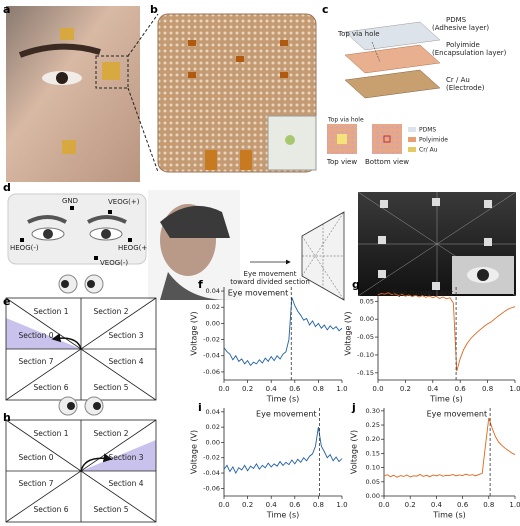 The image size is (520, 526). What do you see at coordinates (373, 468) in the screenshot?
I see `y-tick-label: 0.10` at bounding box center [373, 468].